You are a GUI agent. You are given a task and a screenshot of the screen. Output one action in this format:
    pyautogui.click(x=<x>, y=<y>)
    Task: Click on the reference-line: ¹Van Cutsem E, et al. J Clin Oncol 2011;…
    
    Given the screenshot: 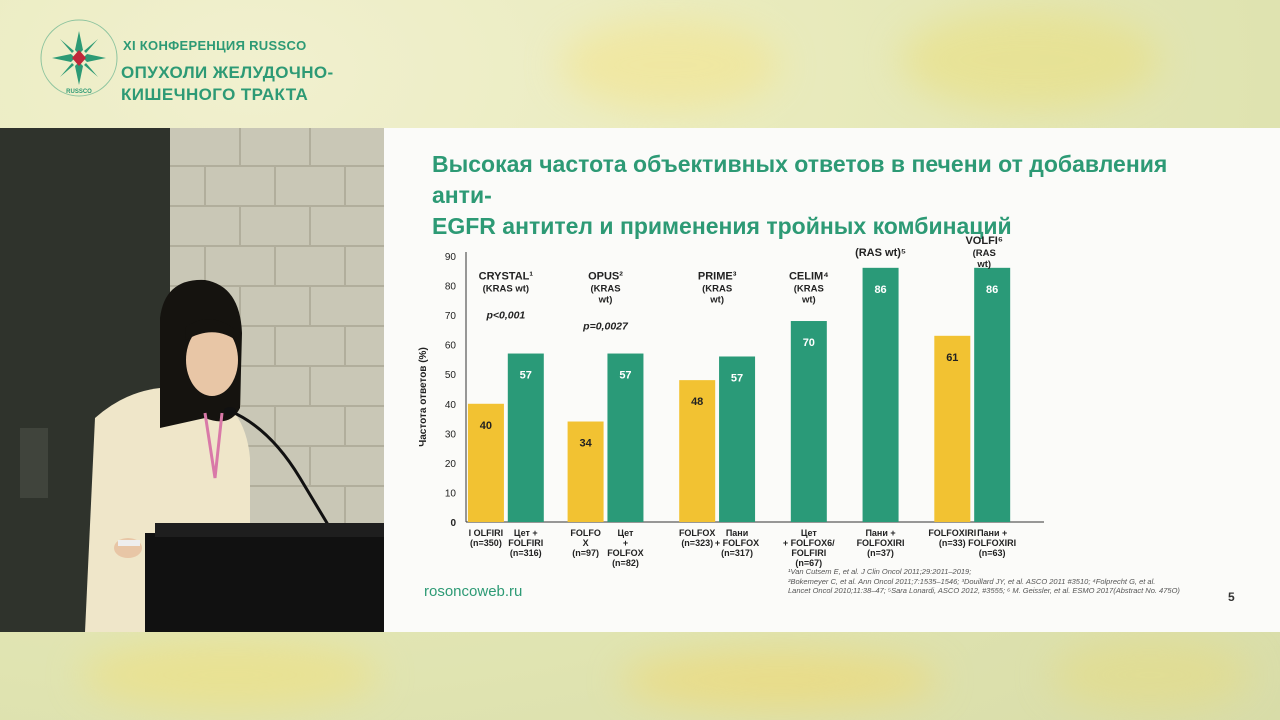 What is the action you would take?
    pyautogui.click(x=880, y=571)
    